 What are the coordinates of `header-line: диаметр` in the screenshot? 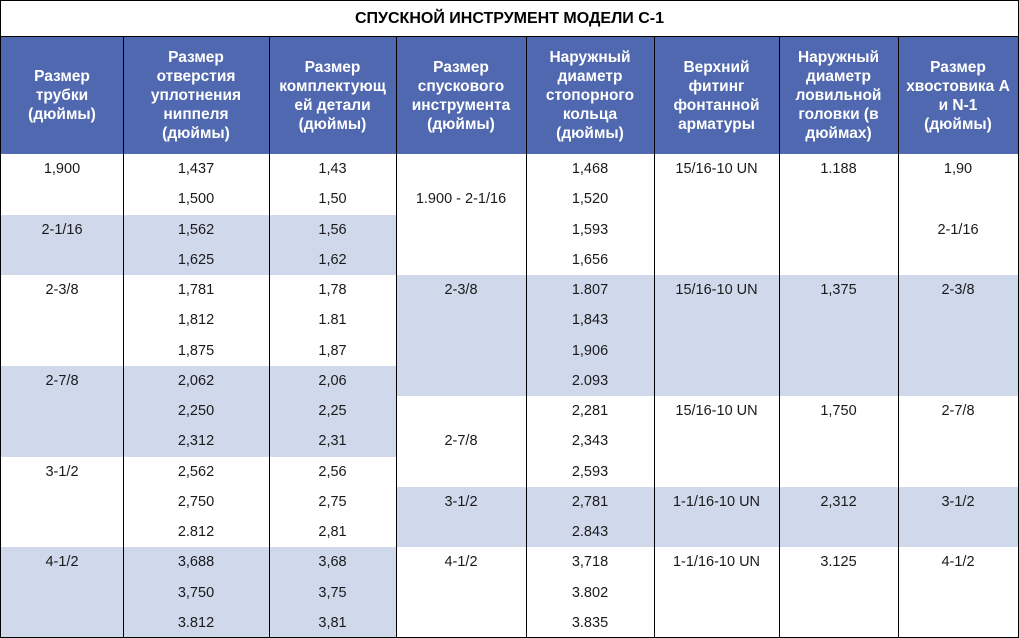 It's located at (590, 76).